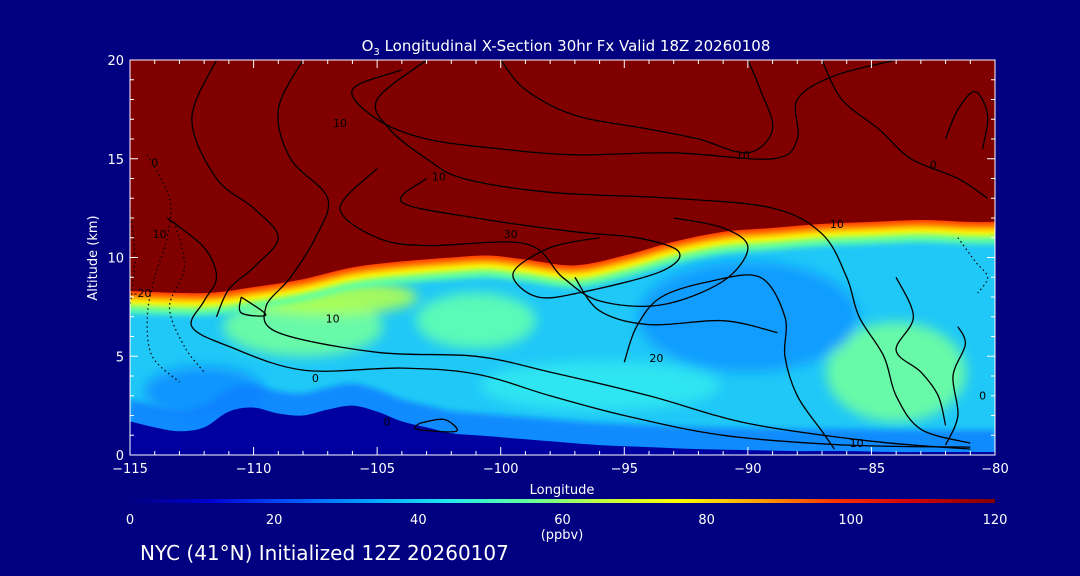 This screenshot has height=576, width=1080. I want to click on x-tick-label: −115, so click(130, 469).